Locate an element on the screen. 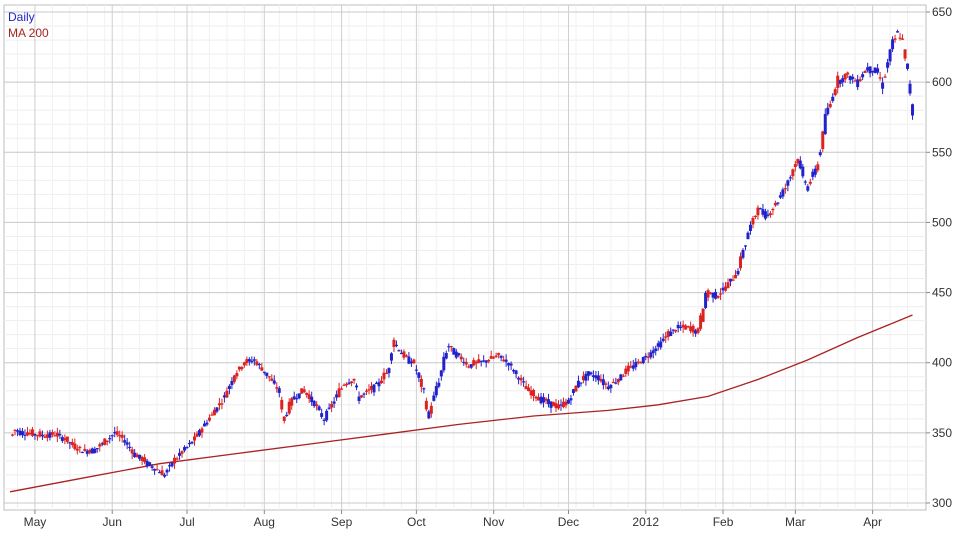  x-tick-label: Feb is located at coordinates (723, 522).